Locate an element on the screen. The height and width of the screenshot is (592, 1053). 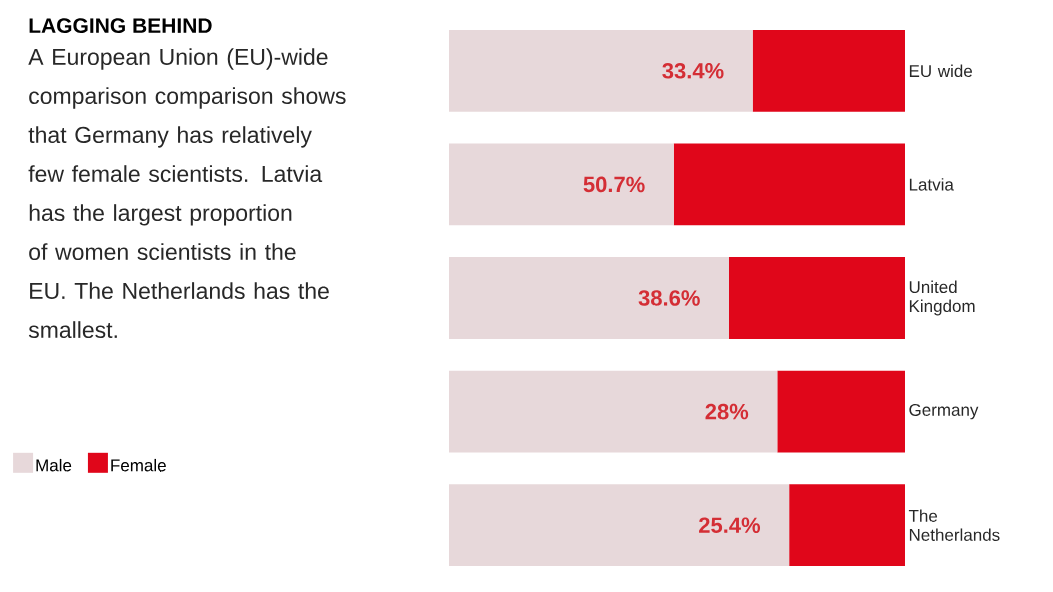
data-label: 25.4% is located at coordinates (730, 525).